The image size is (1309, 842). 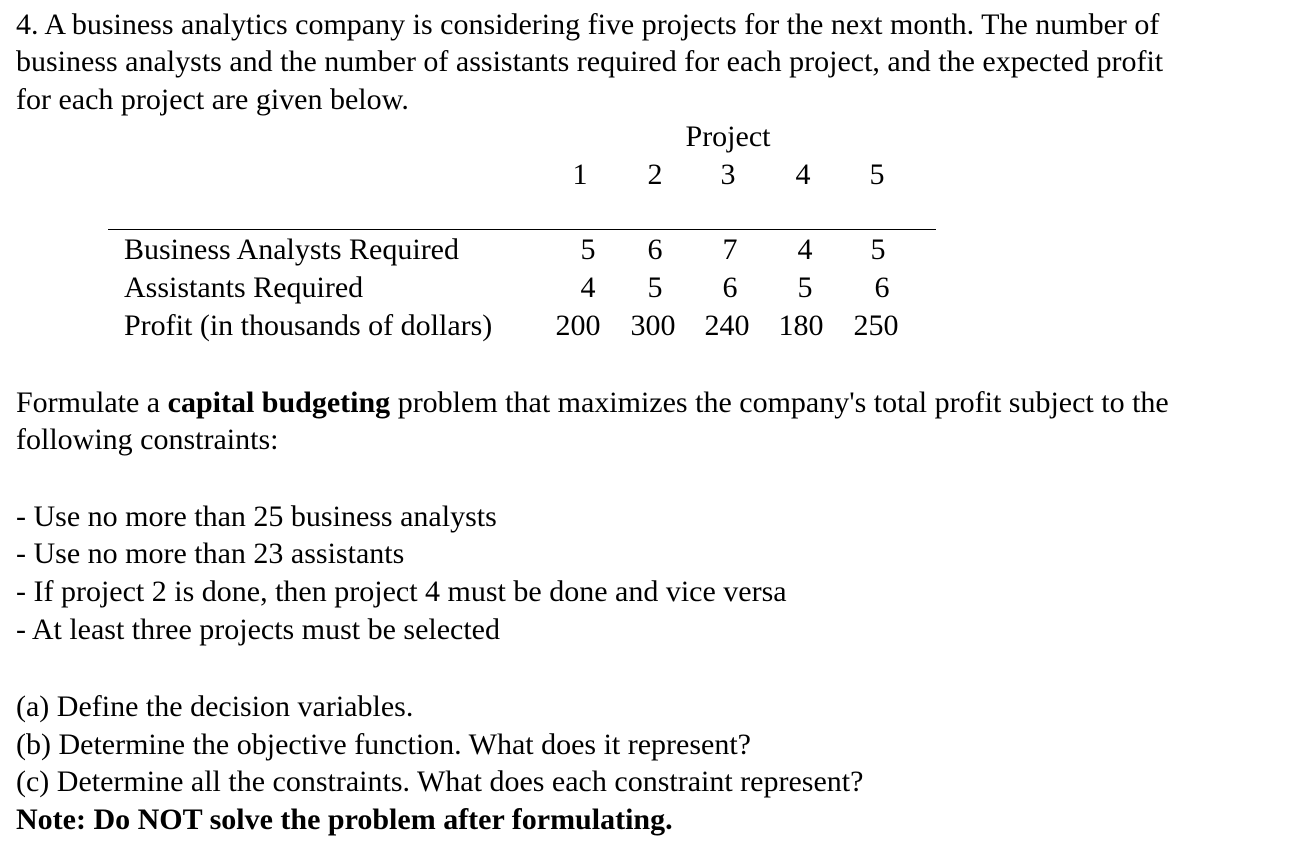 I want to click on question-item: (a) Define the decision variables., so click(x=215, y=706).